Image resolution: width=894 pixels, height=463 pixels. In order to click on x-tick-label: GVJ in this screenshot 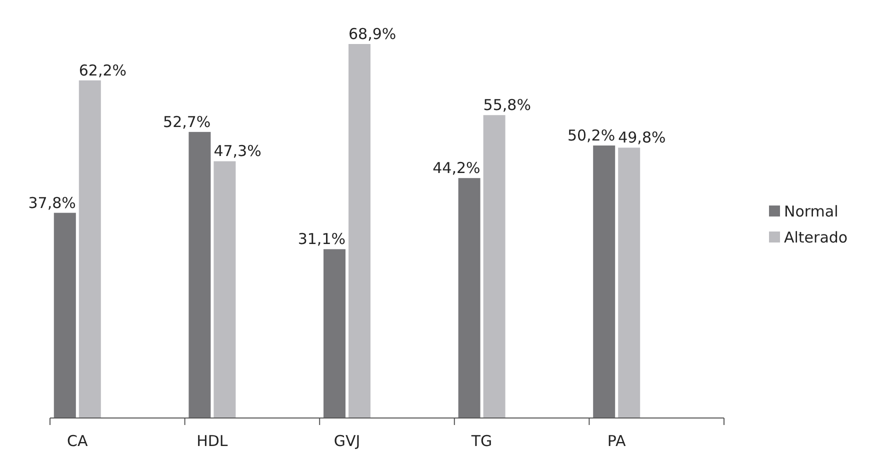, I will do `click(347, 441)`.